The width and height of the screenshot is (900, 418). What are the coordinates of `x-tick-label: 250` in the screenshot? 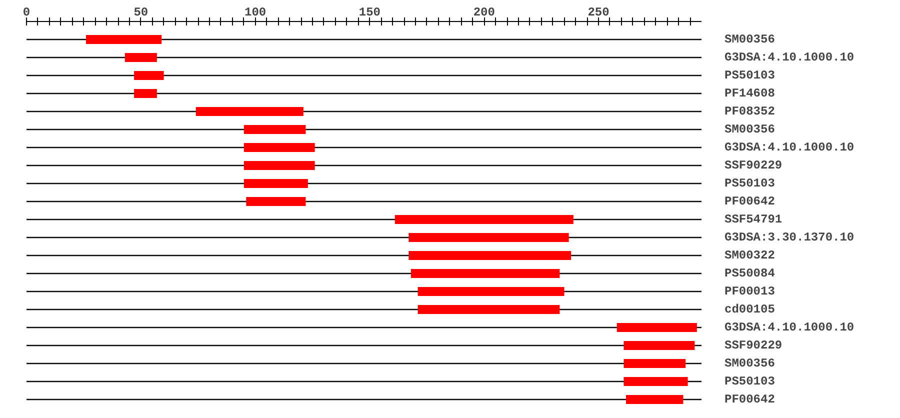 It's located at (599, 13).